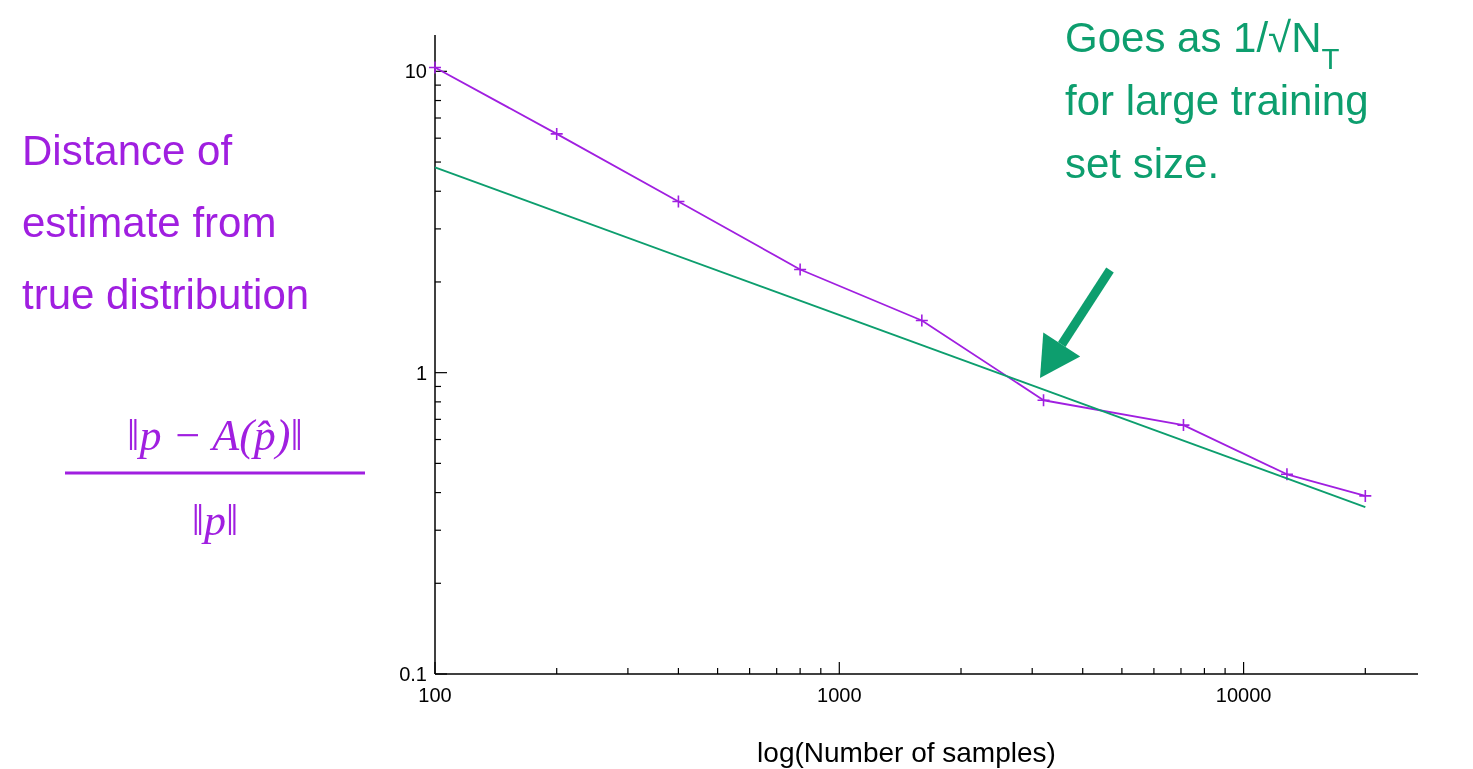  What do you see at coordinates (839, 695) in the screenshot?
I see `x-tick-label: 1000` at bounding box center [839, 695].